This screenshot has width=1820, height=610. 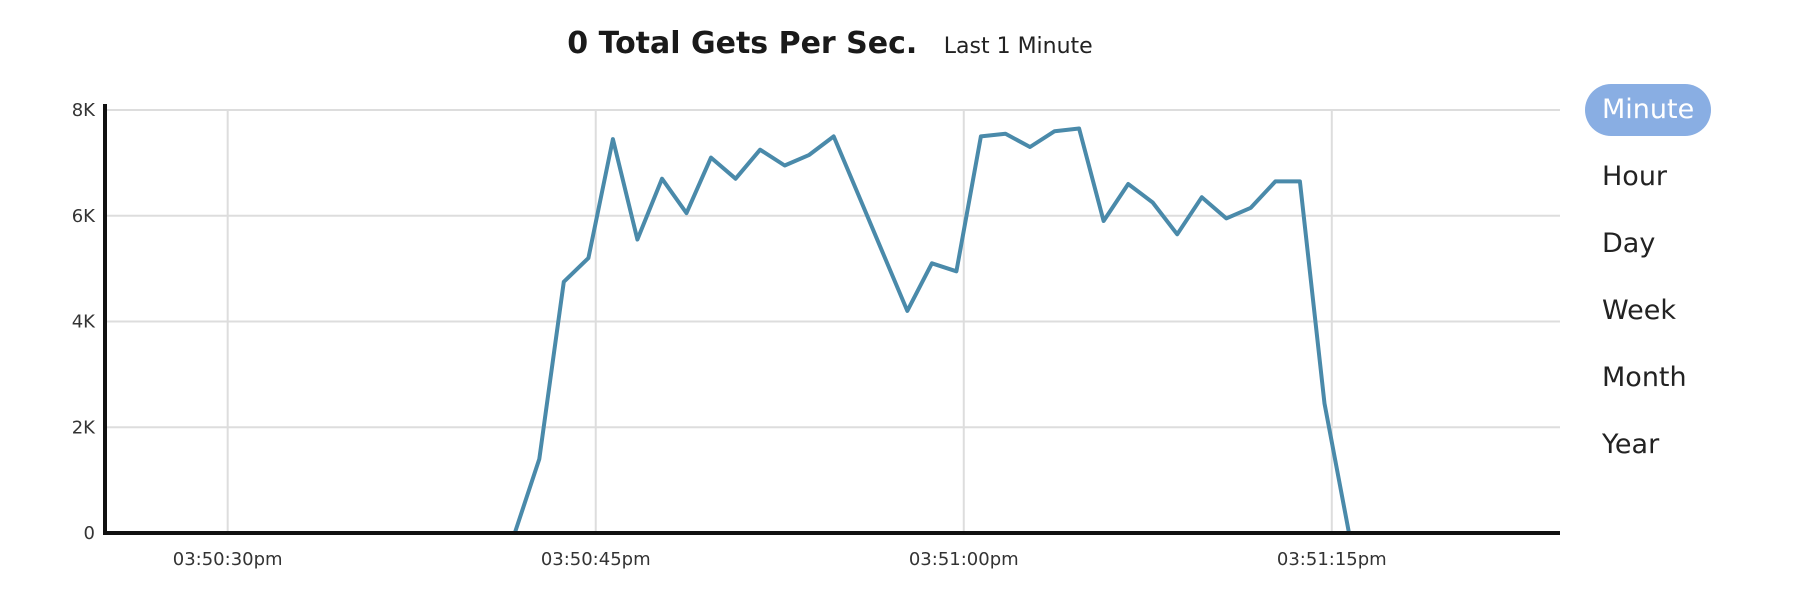 I want to click on y-tick-label: 2K, so click(x=84, y=427).